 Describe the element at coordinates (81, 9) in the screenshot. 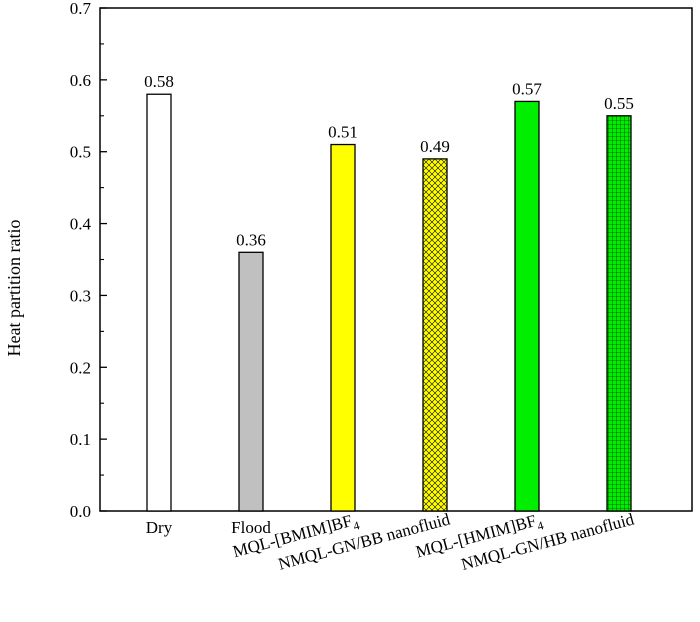

I see `y-tick-label: 0.7` at that location.